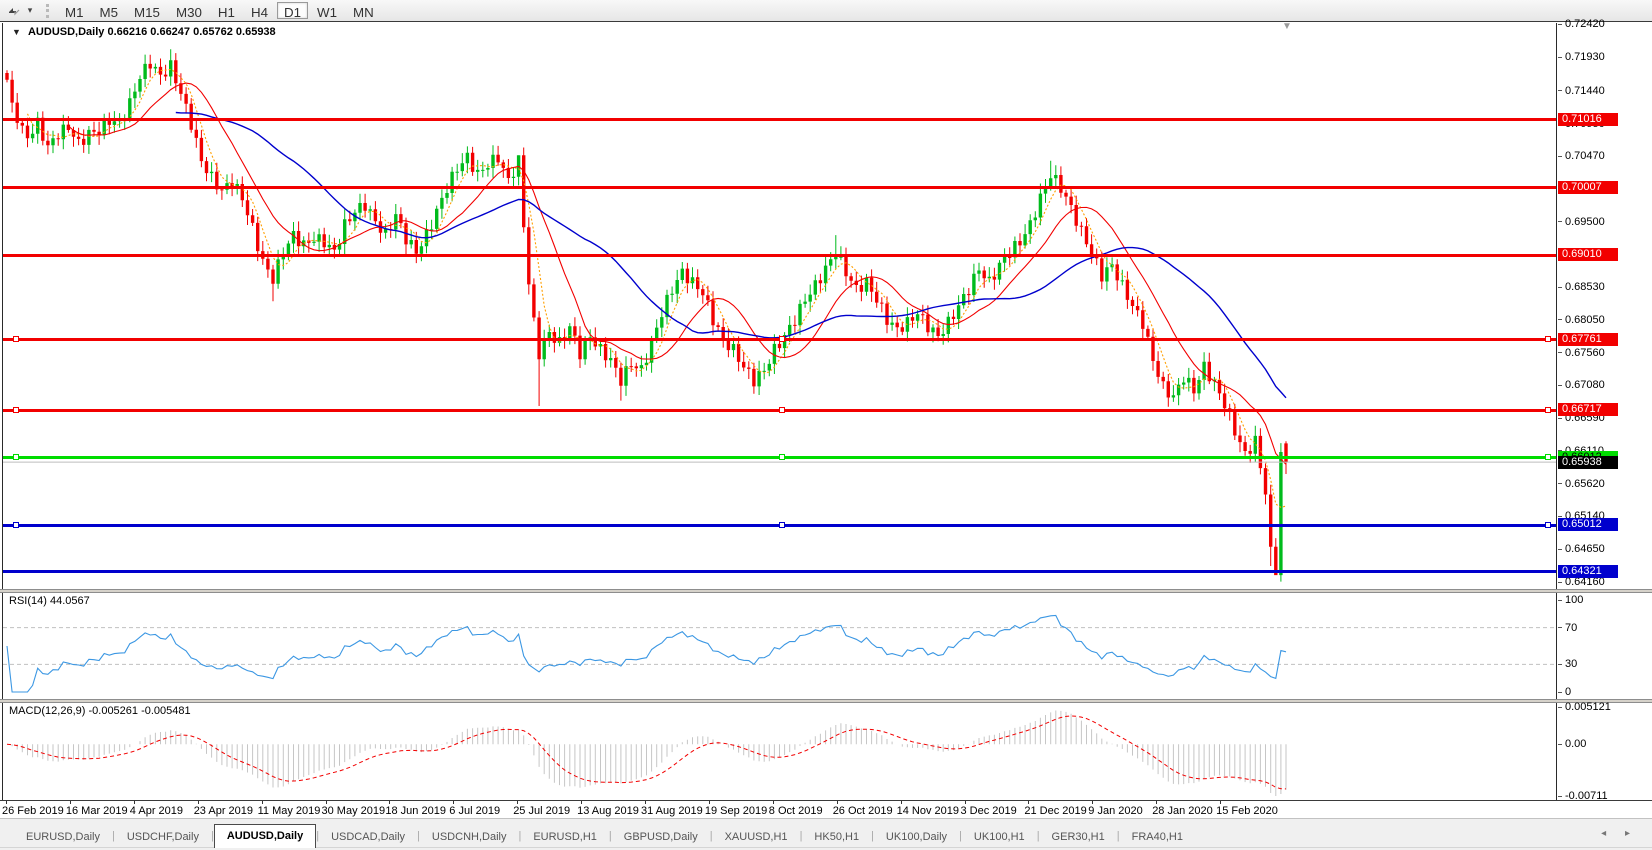 Image resolution: width=1652 pixels, height=850 pixels. I want to click on macd-name: MACD(12,26,9), so click(47, 711).